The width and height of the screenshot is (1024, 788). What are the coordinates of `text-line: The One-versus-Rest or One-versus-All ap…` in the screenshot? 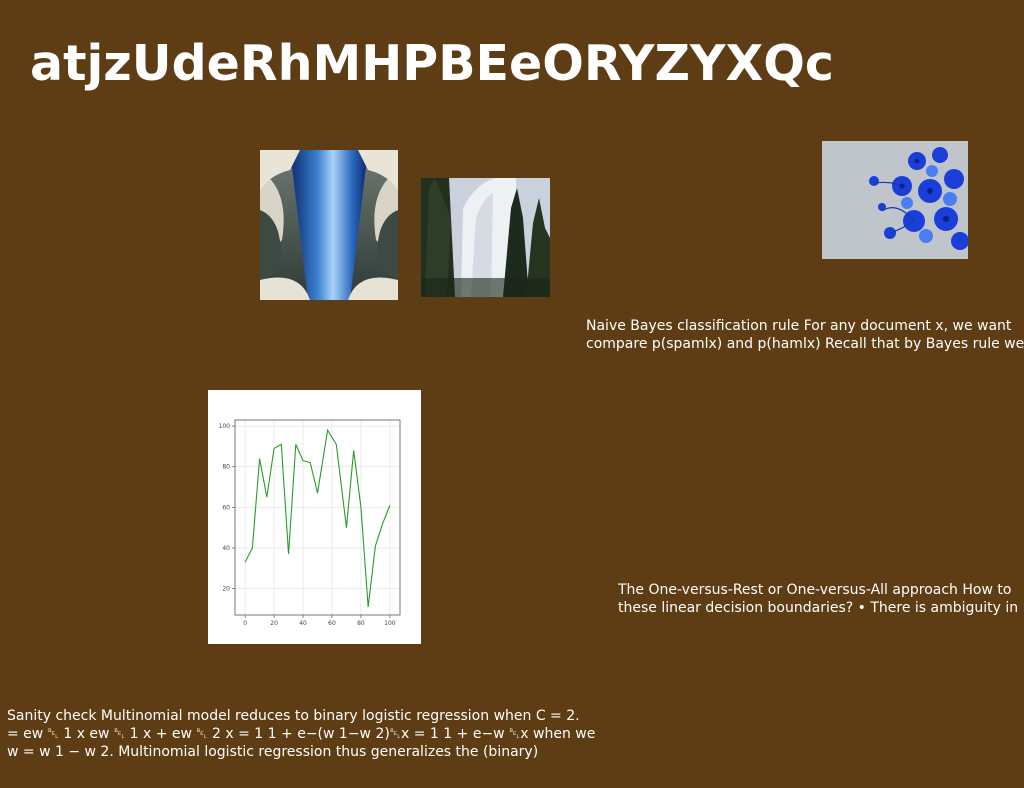 It's located at (815, 590).